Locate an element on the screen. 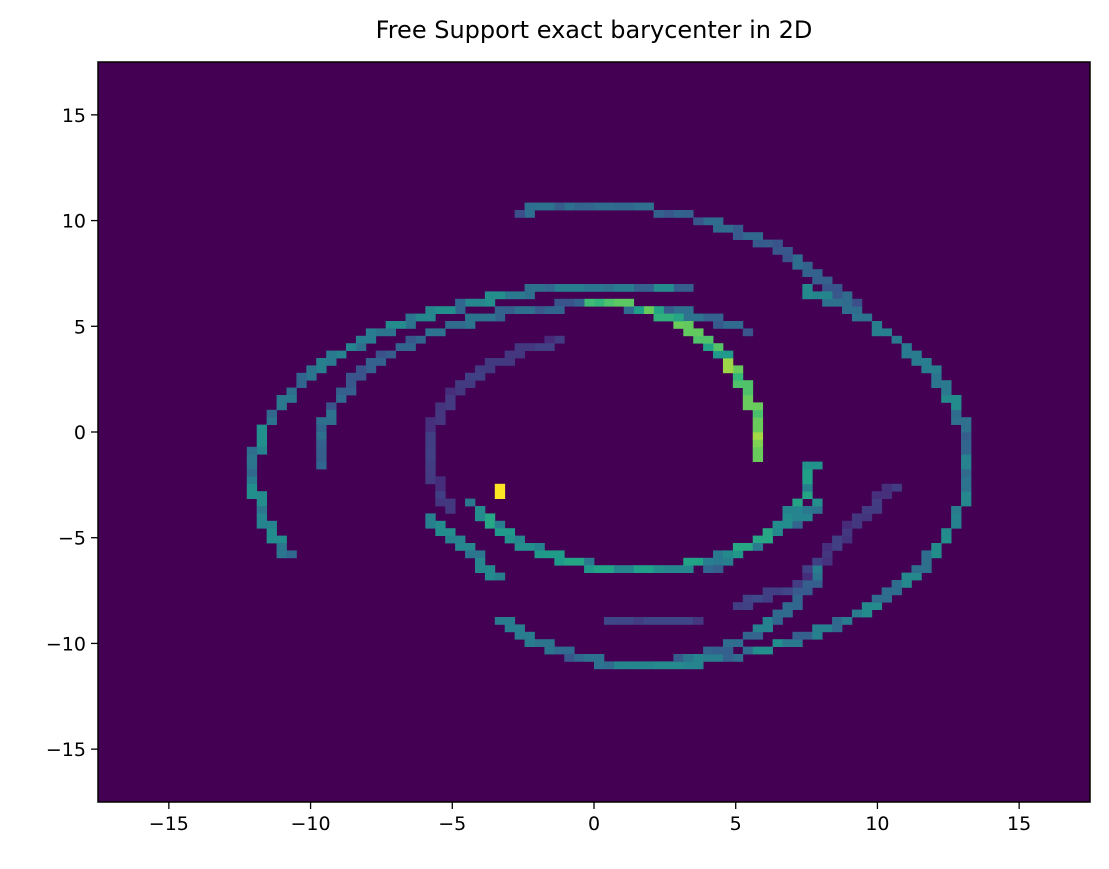  y-tick-label: 5 is located at coordinates (80, 327).